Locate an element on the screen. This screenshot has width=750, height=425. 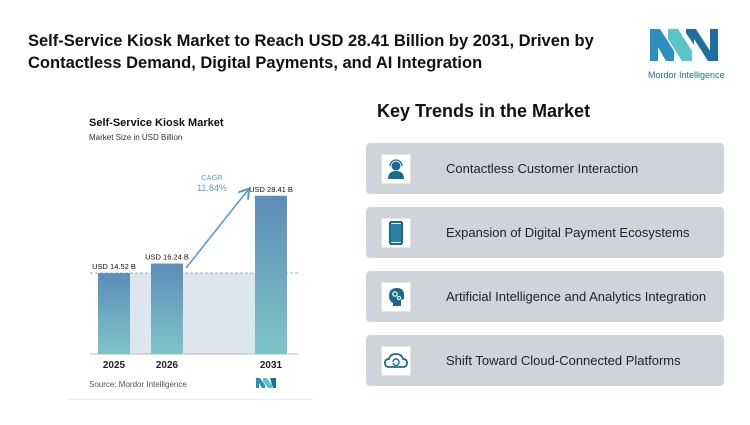
x-tick-label: 2026 is located at coordinates (167, 365).